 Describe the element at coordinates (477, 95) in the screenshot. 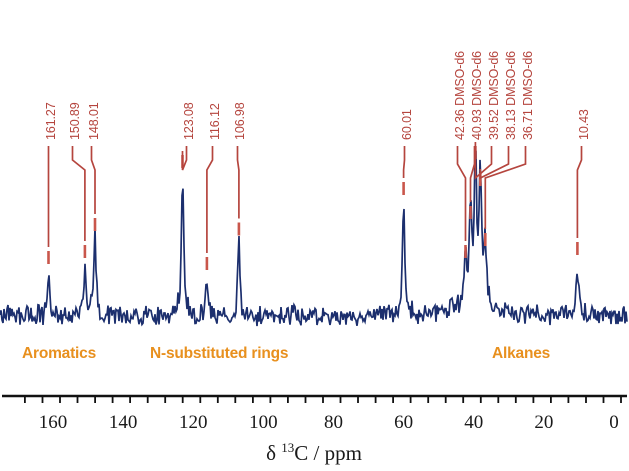

I see `peak-label: 40.93 DMSO-d6` at that location.